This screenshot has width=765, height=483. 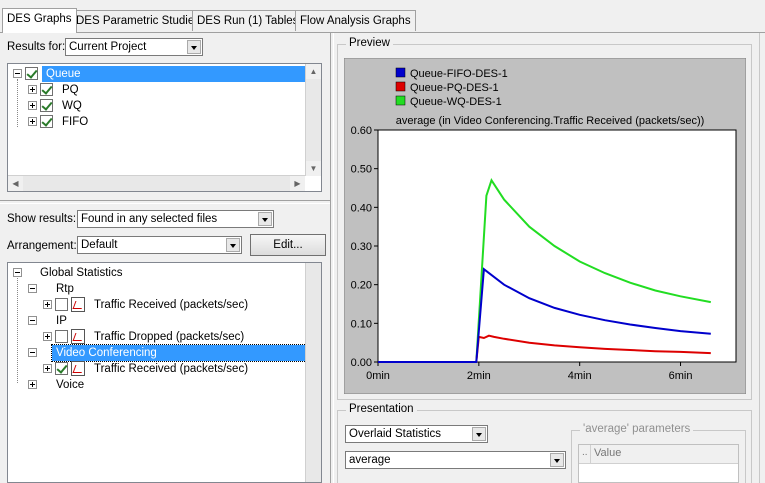 I want to click on presentation-mode-select: Overlaid Statistics, so click(x=416, y=434).